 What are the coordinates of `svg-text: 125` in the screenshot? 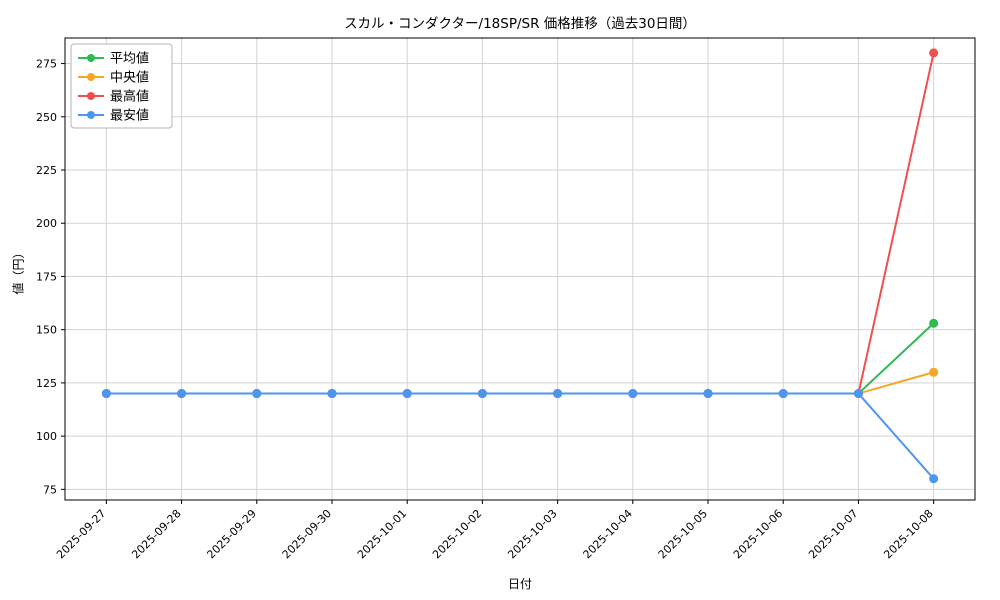 It's located at (46, 383).